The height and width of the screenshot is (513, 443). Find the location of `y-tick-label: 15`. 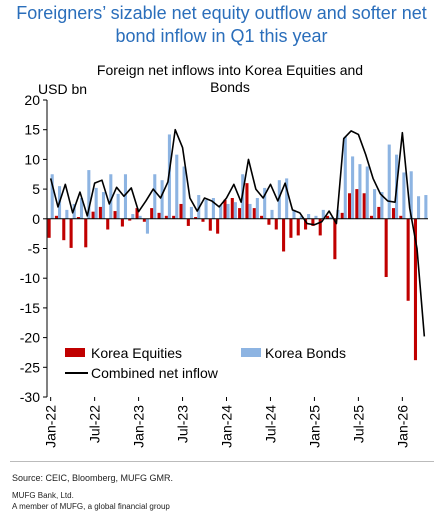

y-tick-label: 15 is located at coordinates (32, 130).